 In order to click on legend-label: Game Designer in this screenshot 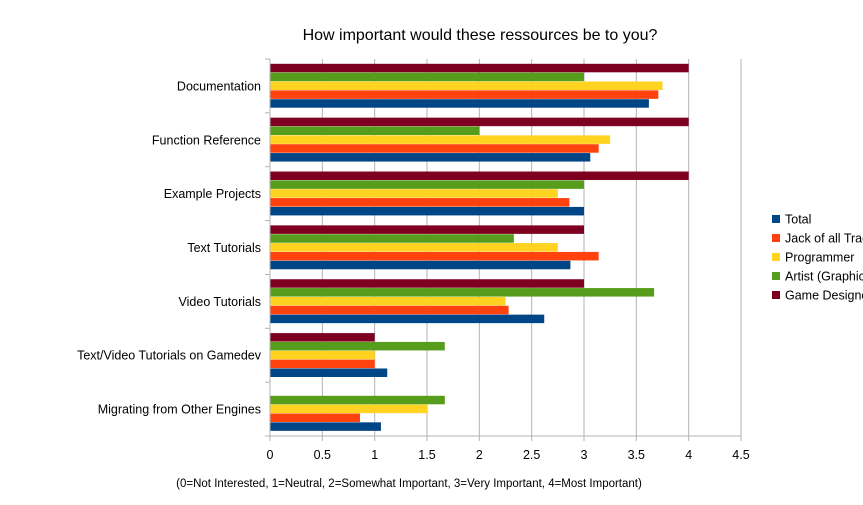, I will do `click(824, 296)`.